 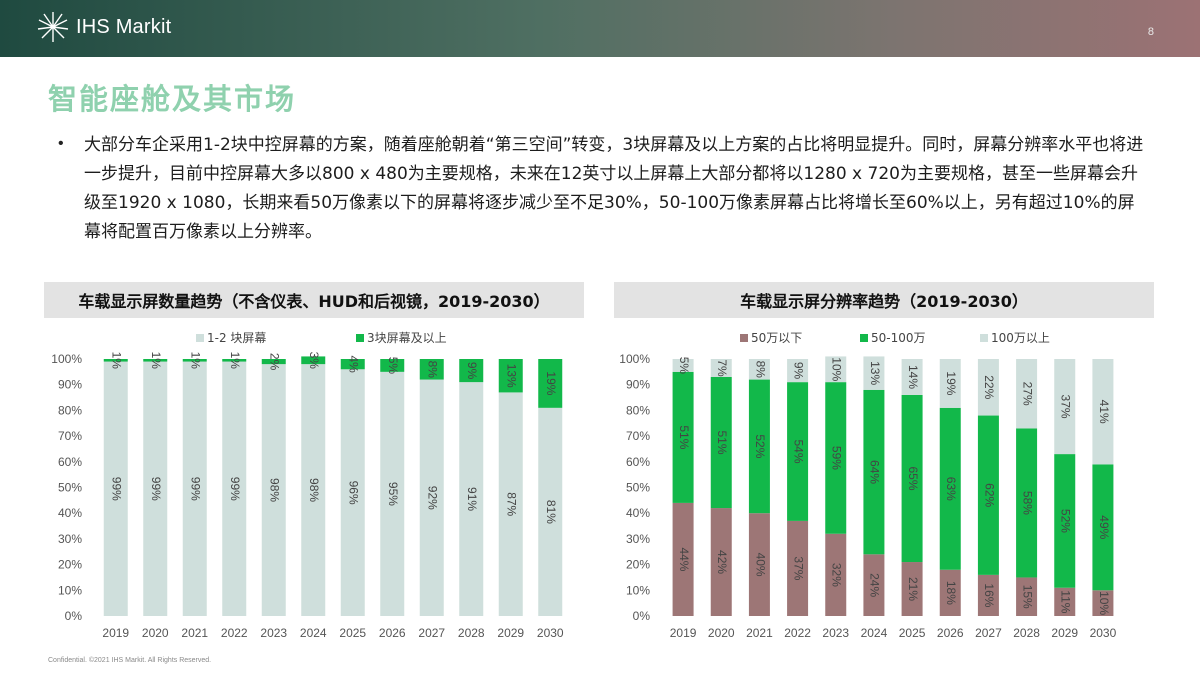 What do you see at coordinates (989, 595) in the screenshot?
I see `data-label: 16%` at bounding box center [989, 595].